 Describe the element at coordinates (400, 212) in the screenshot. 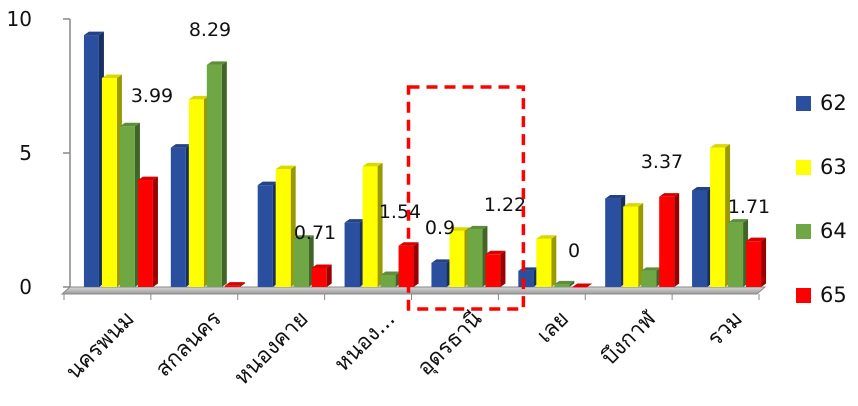

I see `data-label: 1.54` at that location.